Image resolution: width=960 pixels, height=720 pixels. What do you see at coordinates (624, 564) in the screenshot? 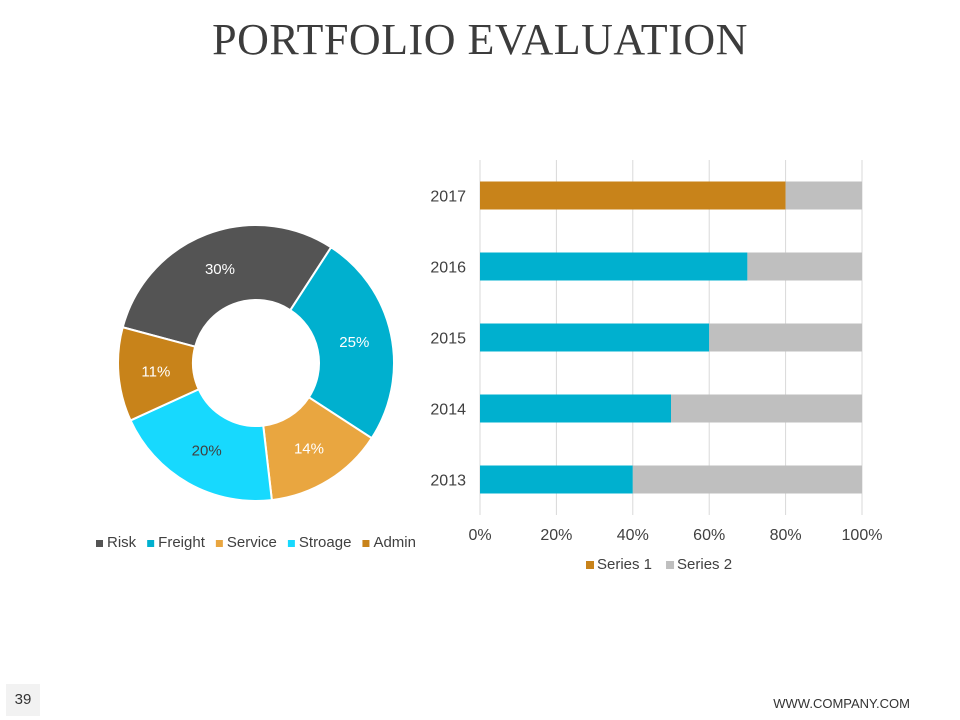
I see `legend-label-series-1: Series 1` at bounding box center [624, 564].